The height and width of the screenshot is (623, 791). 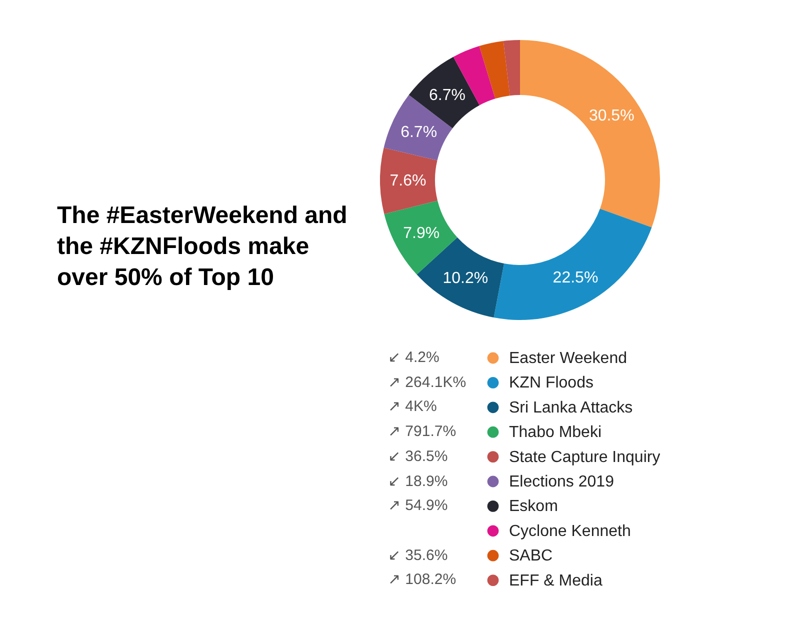 What do you see at coordinates (202, 247) in the screenshot?
I see `text: The #EasterWeekend and the #KZNFloods make over 50% of Top 10` at bounding box center [202, 247].